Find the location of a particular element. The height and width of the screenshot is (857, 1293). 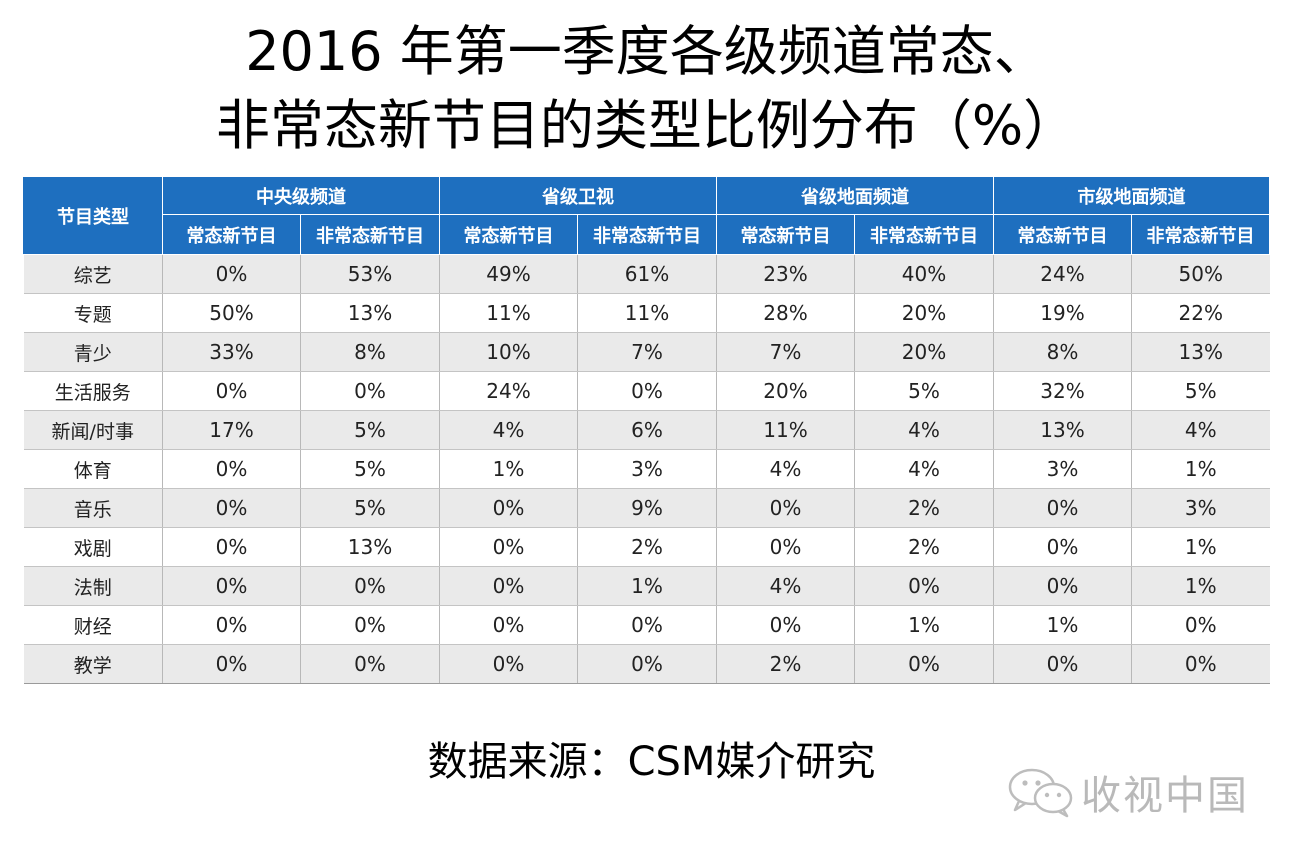

table-cell: 10% is located at coordinates (508, 352).